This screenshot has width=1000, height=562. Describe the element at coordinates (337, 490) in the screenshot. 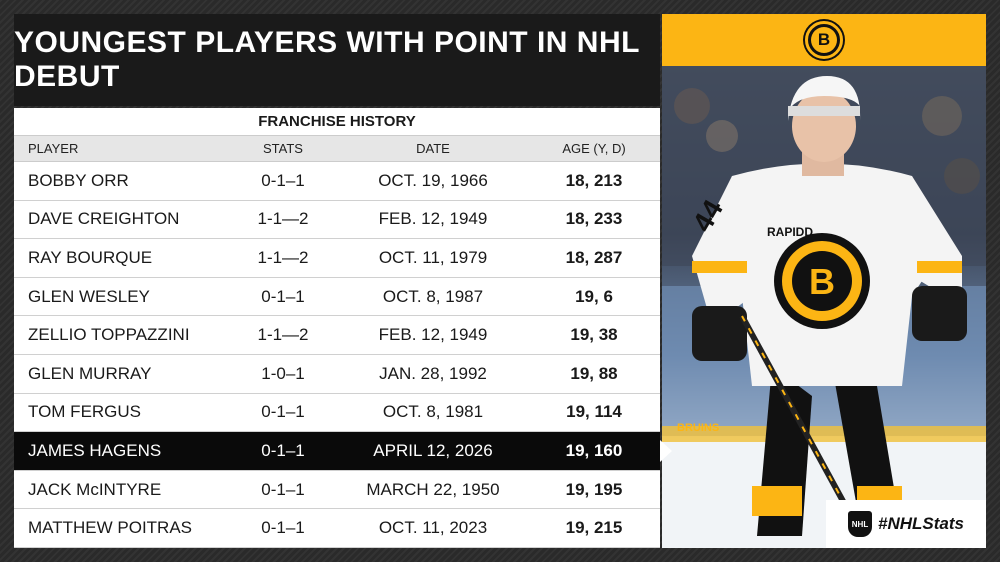

I see `table-row: JACK McINTYRE 0-1–1 MARCH 22, 1950 19, 195` at that location.